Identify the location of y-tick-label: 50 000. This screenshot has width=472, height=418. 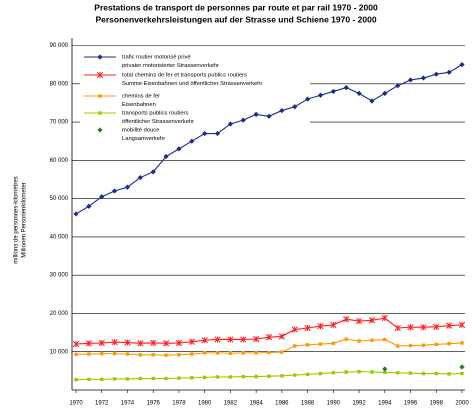
(59, 199).